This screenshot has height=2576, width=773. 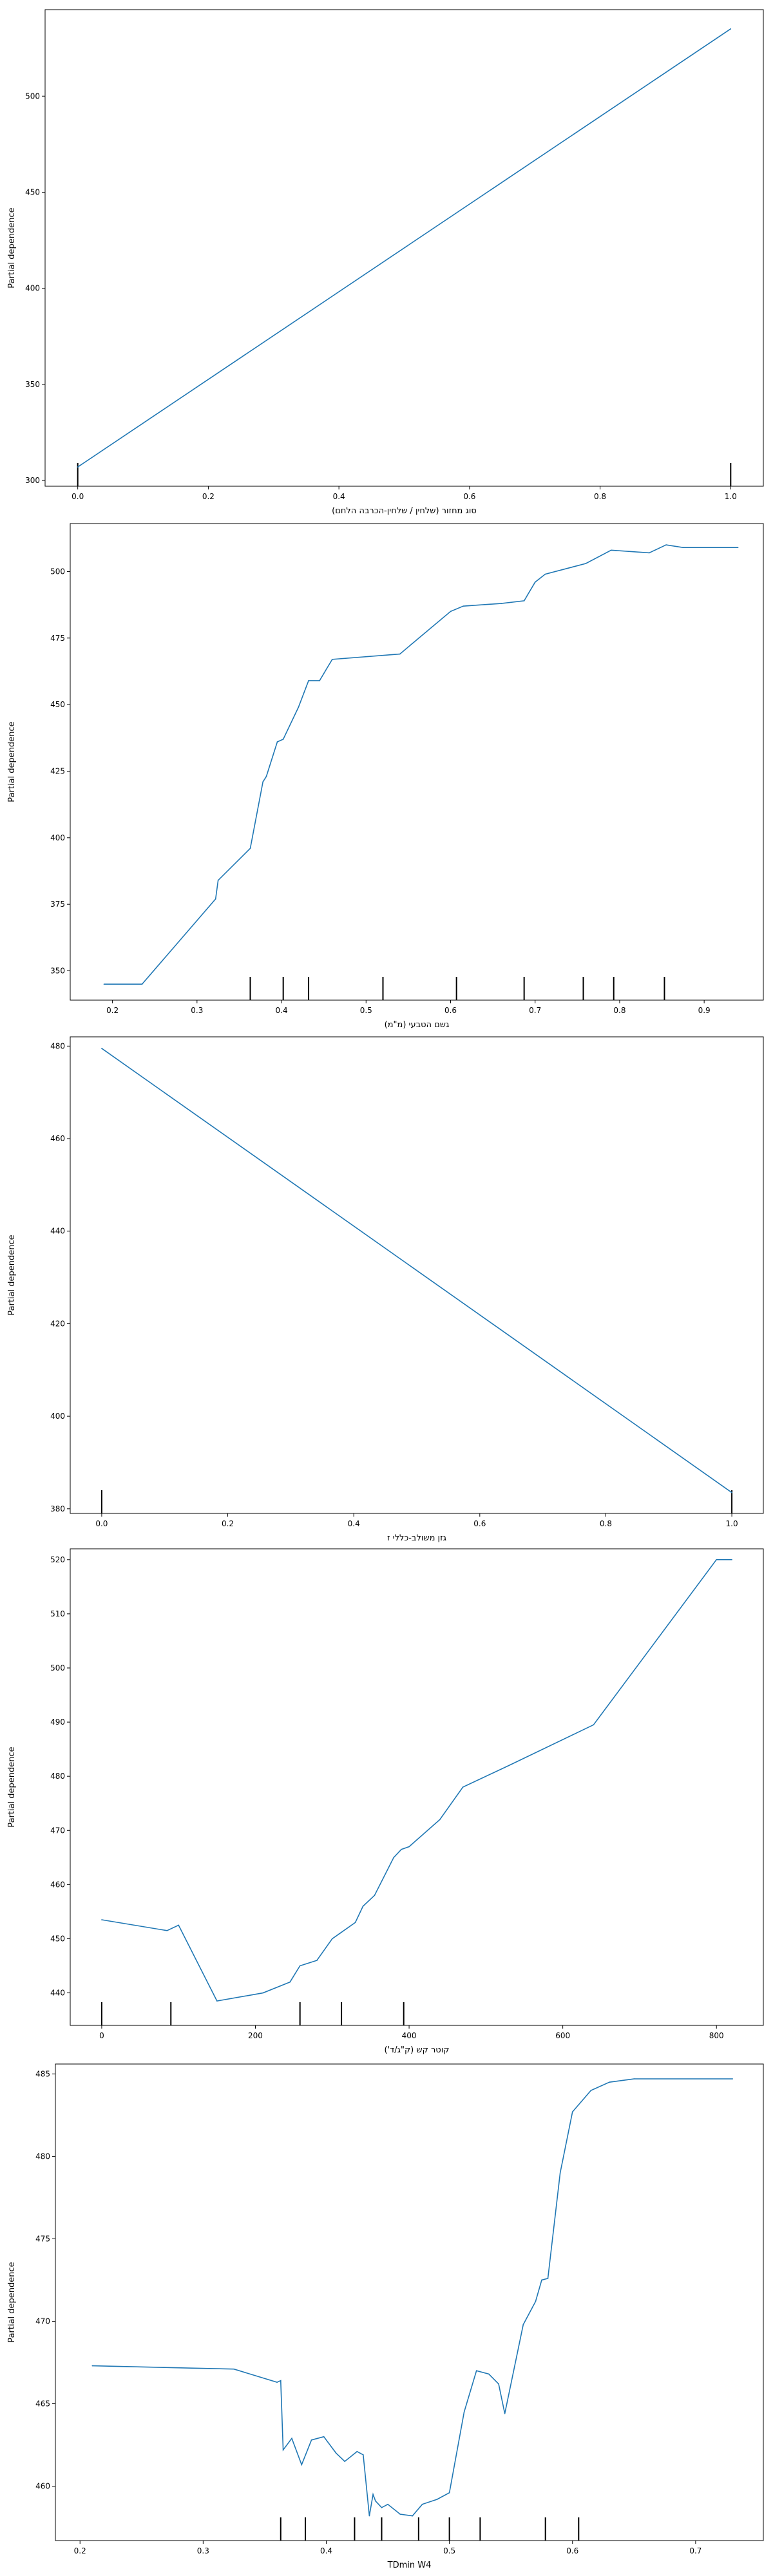 I want to click on chart-1-y-axis-label: Partial dependence, so click(x=12, y=248).